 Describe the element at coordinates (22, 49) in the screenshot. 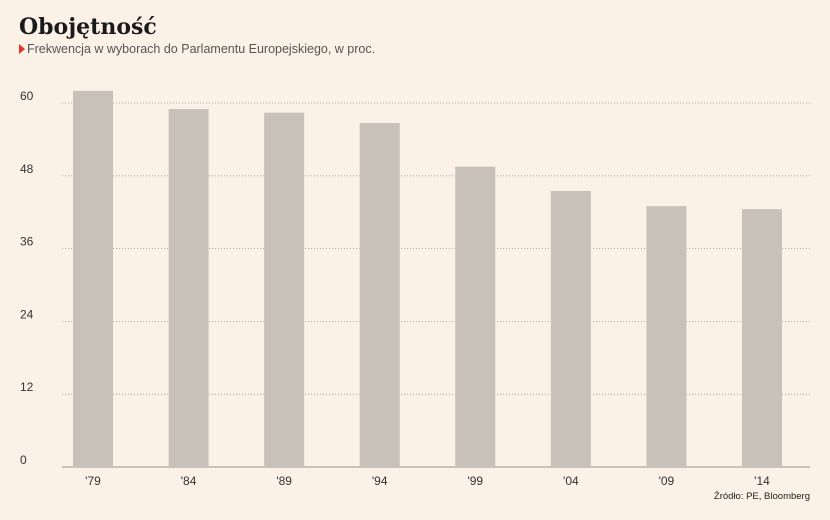

I see `red-triangle-icon` at that location.